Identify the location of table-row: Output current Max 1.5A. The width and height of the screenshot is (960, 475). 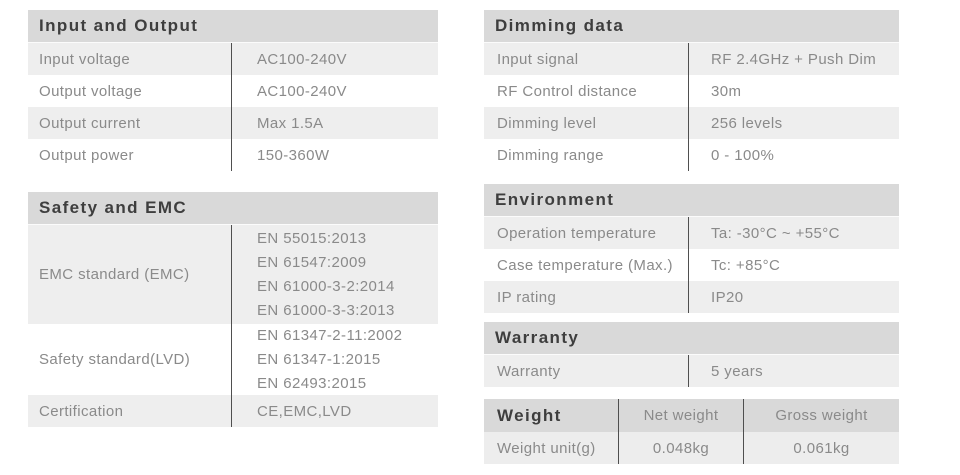
(233, 123).